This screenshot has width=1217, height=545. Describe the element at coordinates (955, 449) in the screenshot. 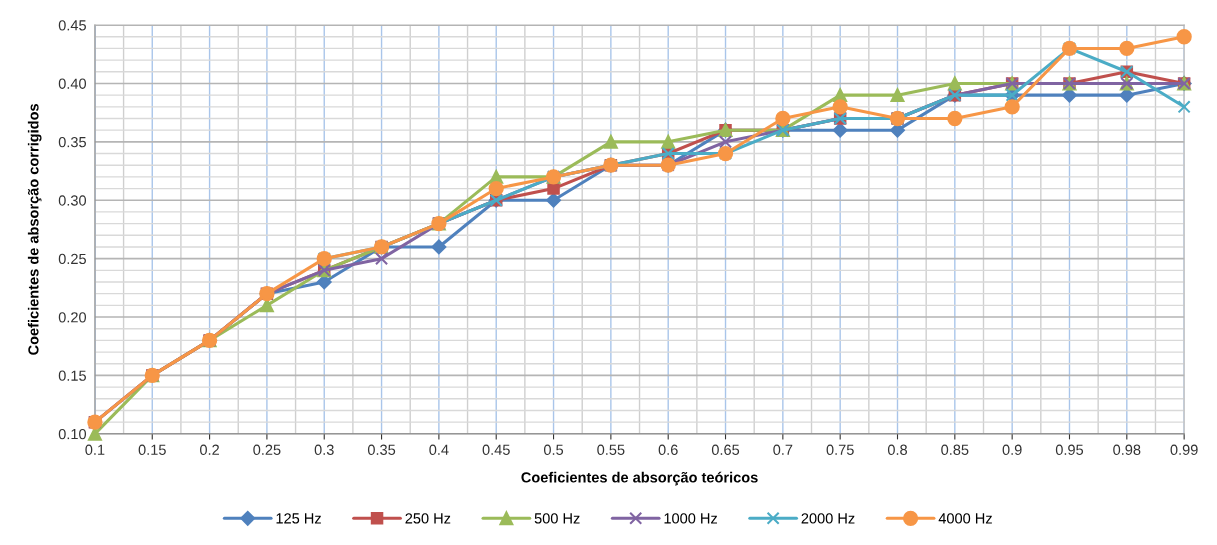

I see `x-tick-label: 0.85` at that location.